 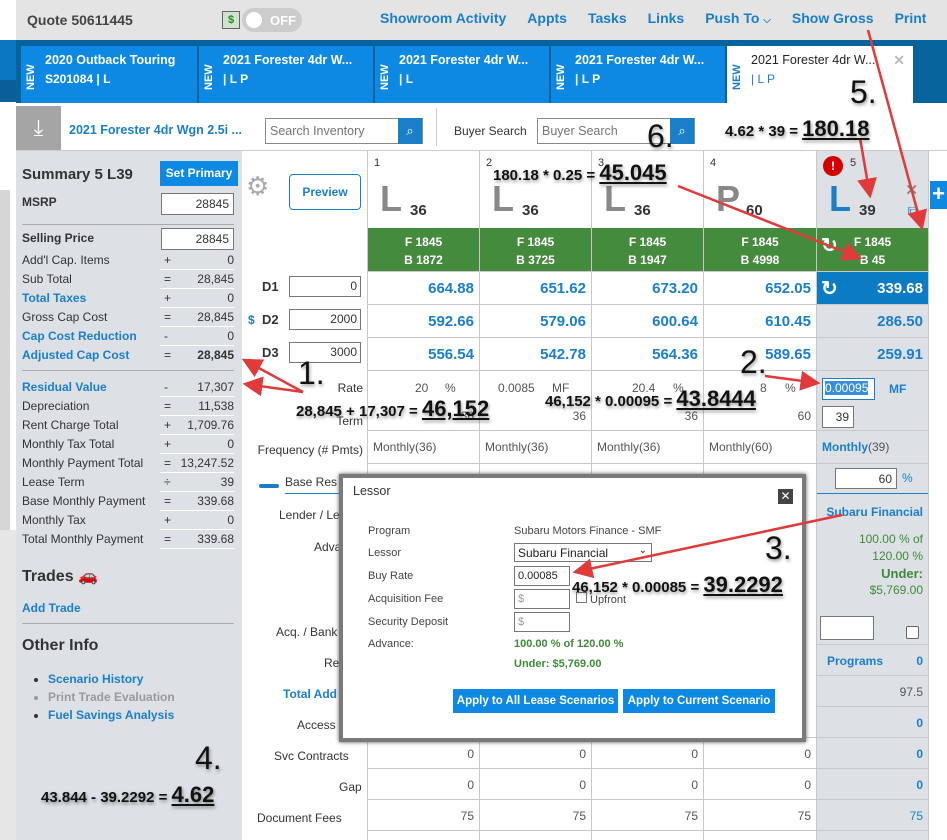 What do you see at coordinates (332, 131) in the screenshot?
I see `inventory-search-input` at bounding box center [332, 131].